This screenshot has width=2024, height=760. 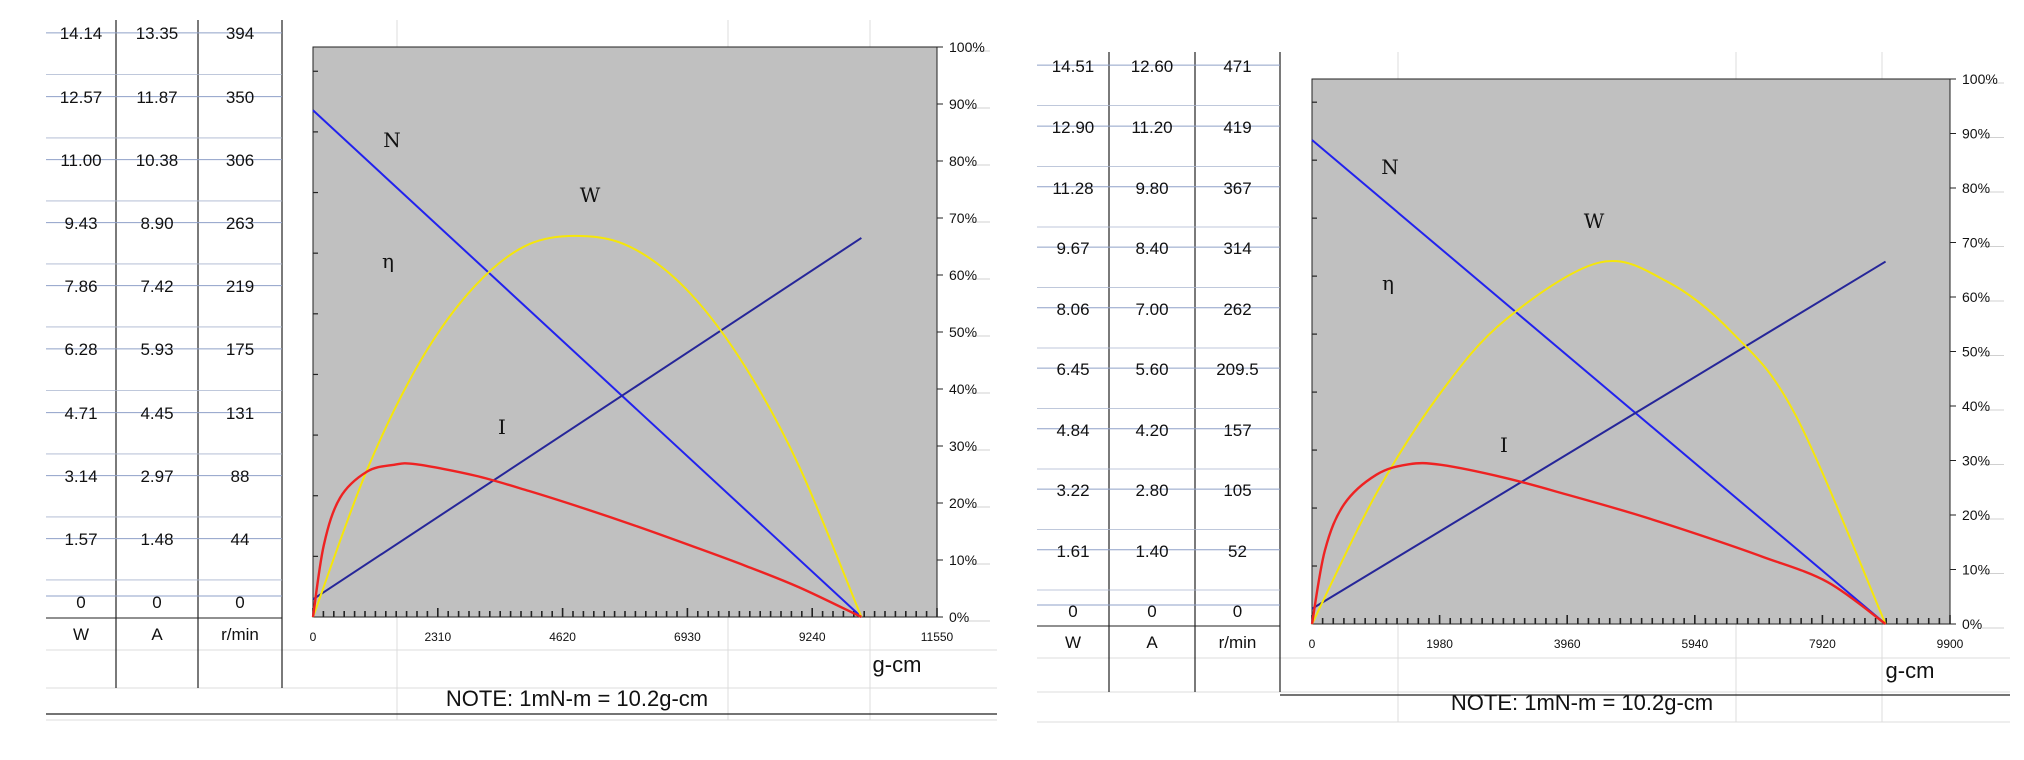 I want to click on table-cell: 6.45, so click(x=1072, y=369).